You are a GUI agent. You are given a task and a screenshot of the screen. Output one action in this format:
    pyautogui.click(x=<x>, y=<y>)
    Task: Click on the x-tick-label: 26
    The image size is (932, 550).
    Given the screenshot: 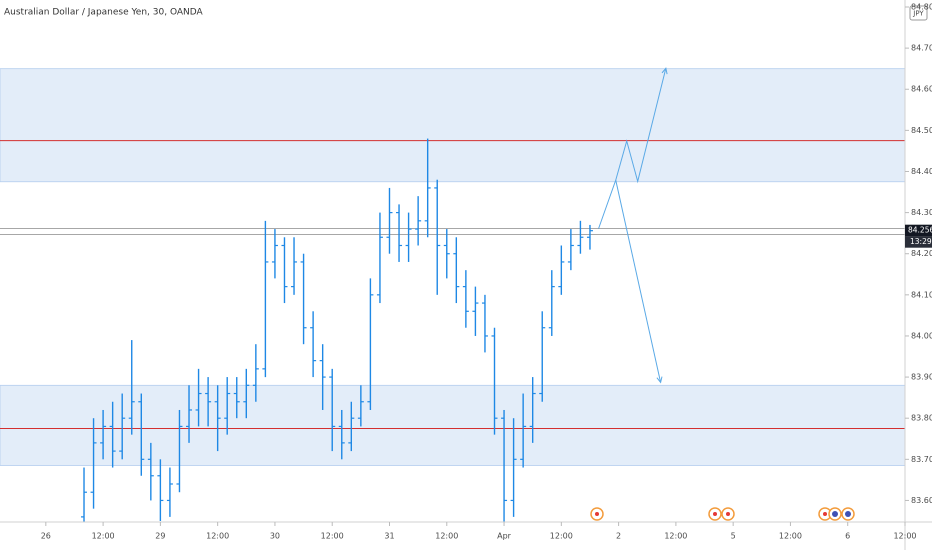 What is the action you would take?
    pyautogui.click(x=46, y=536)
    